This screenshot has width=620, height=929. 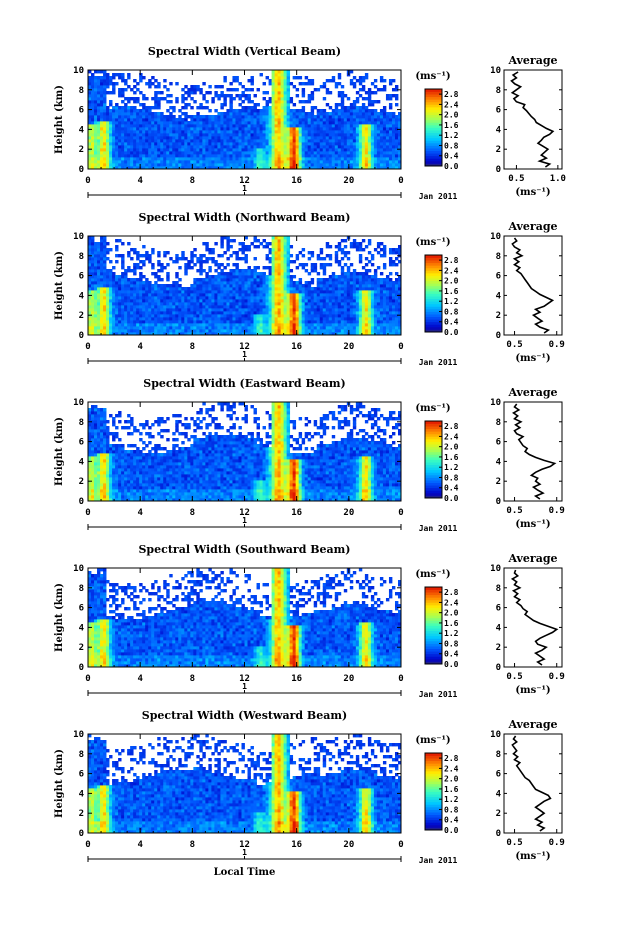 I want to click on heatmap-cells, so click(x=245, y=286).